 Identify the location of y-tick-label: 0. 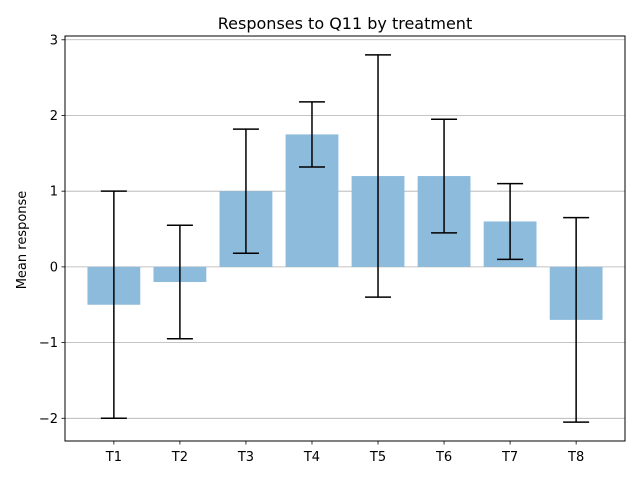
(54, 267).